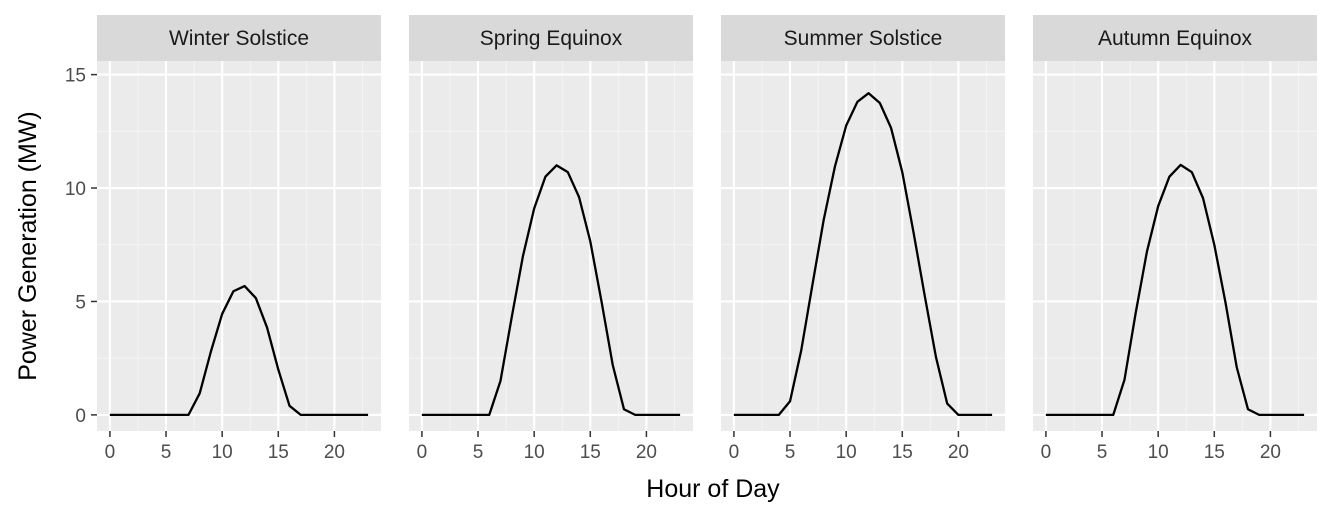  What do you see at coordinates (80, 416) in the screenshot?
I see `y-tick-label: 0` at bounding box center [80, 416].